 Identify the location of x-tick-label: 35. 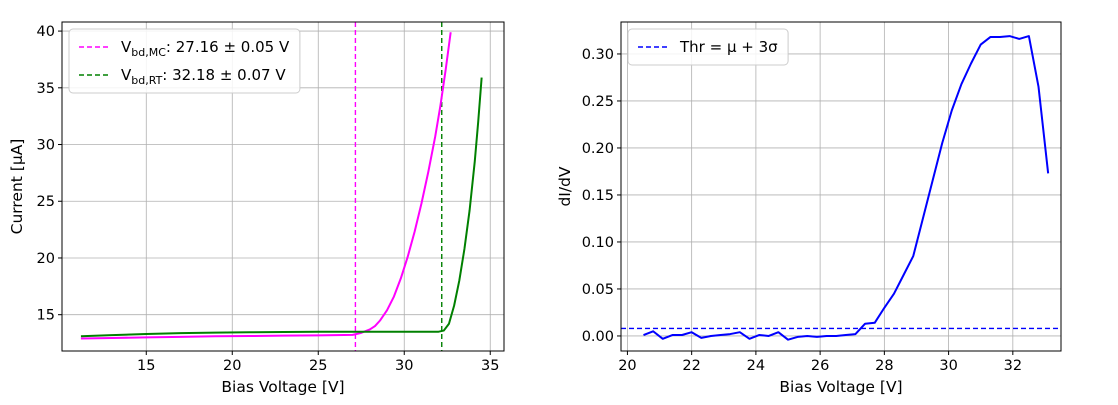
(490, 366).